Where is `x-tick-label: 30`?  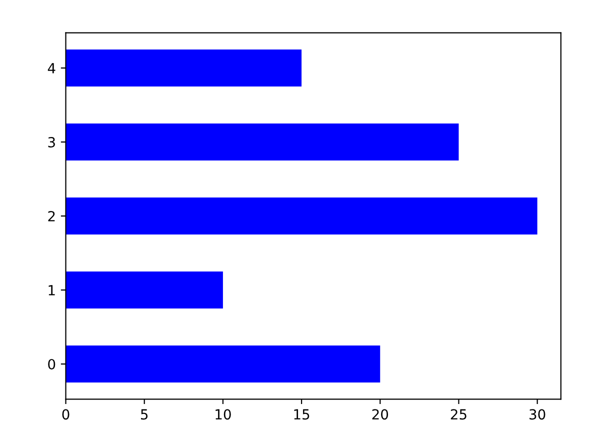
x-tick-label: 30 is located at coordinates (538, 414).